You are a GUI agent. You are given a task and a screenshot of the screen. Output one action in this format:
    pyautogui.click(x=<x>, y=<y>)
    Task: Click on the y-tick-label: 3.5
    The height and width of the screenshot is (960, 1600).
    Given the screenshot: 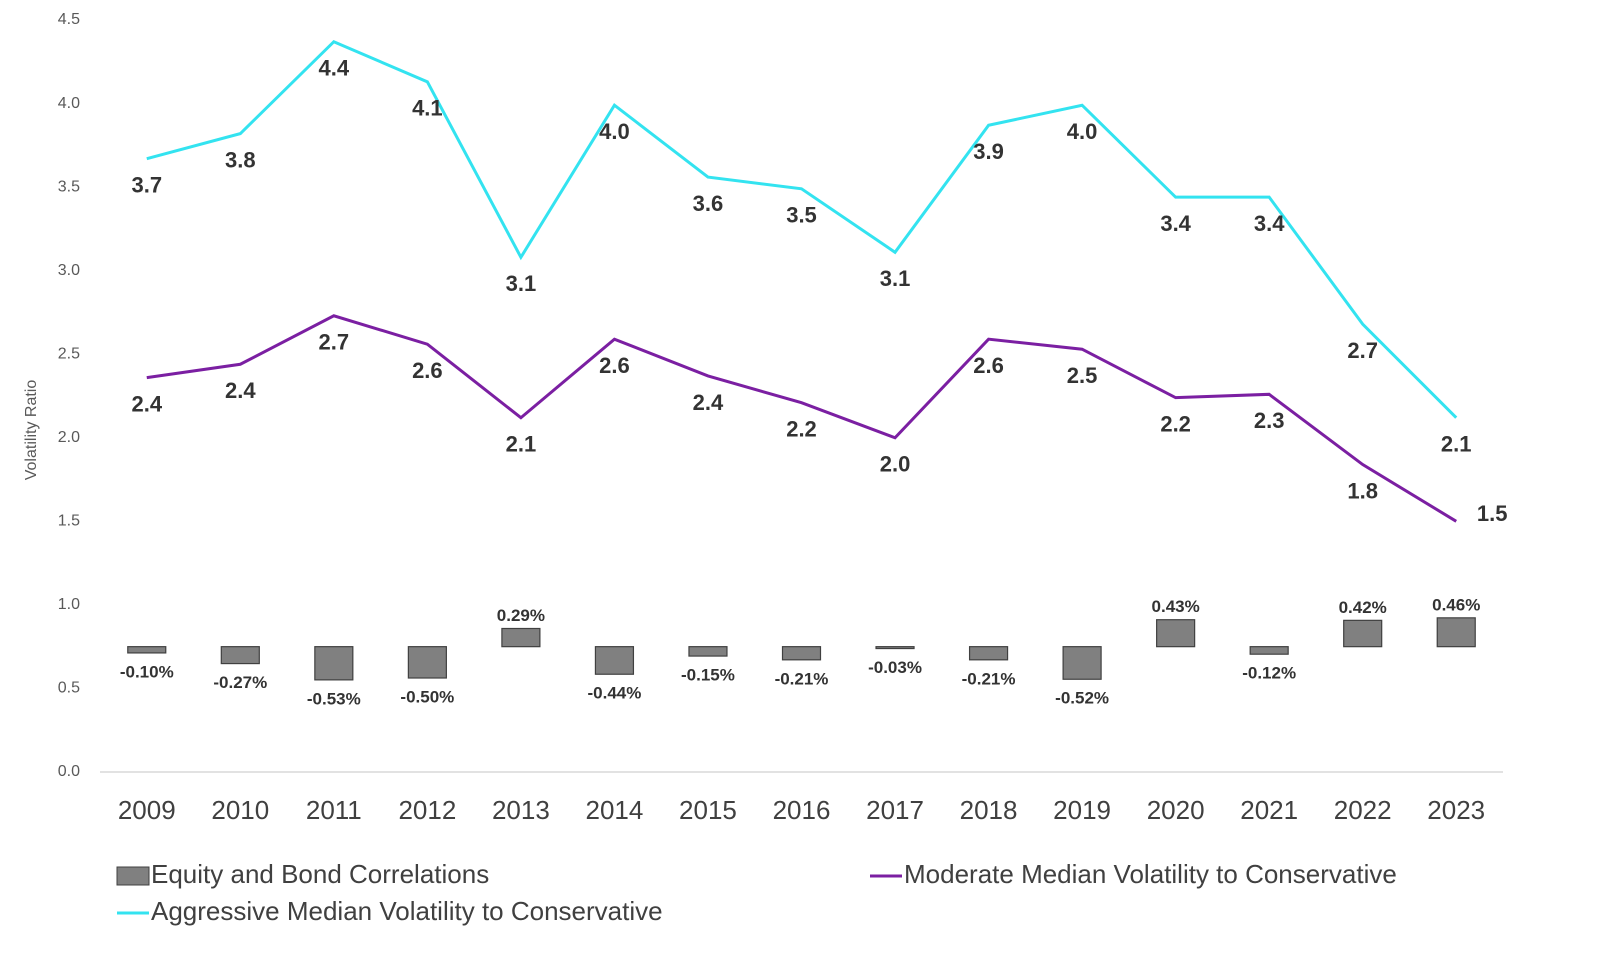 What is the action you would take?
    pyautogui.click(x=69, y=186)
    